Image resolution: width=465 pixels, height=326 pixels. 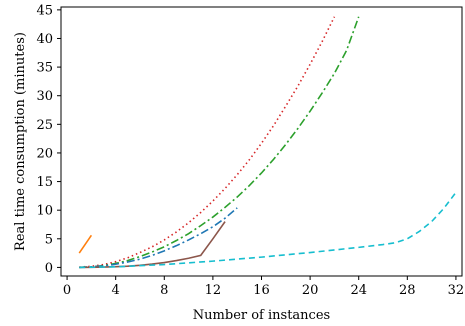 What do you see at coordinates (44, 96) in the screenshot?
I see `y-tick-label: 30` at bounding box center [44, 96].